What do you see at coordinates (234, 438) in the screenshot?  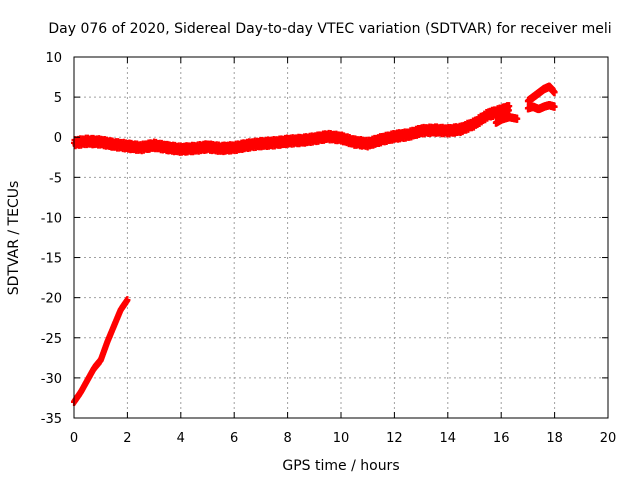 I see `x-tick-label: 6` at bounding box center [234, 438].